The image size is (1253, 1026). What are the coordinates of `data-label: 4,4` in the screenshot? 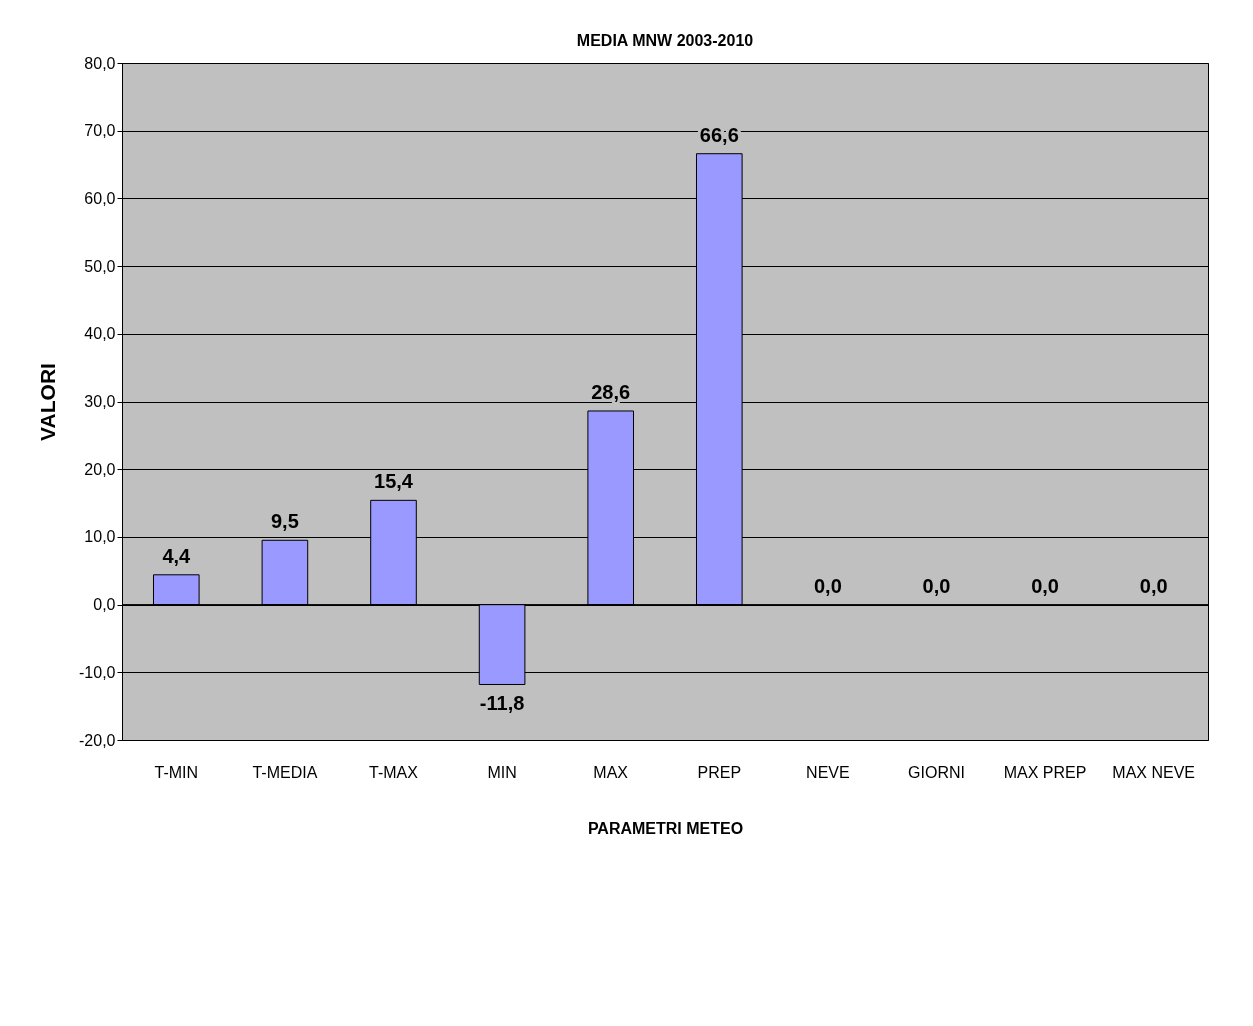 It's located at (177, 555).